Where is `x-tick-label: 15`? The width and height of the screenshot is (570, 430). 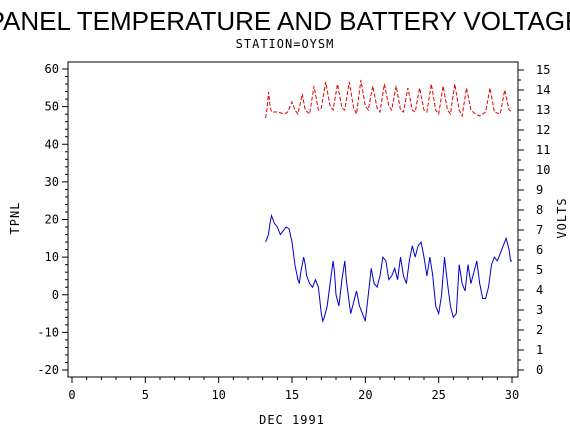 x-tick-label: 15 is located at coordinates (292, 395).